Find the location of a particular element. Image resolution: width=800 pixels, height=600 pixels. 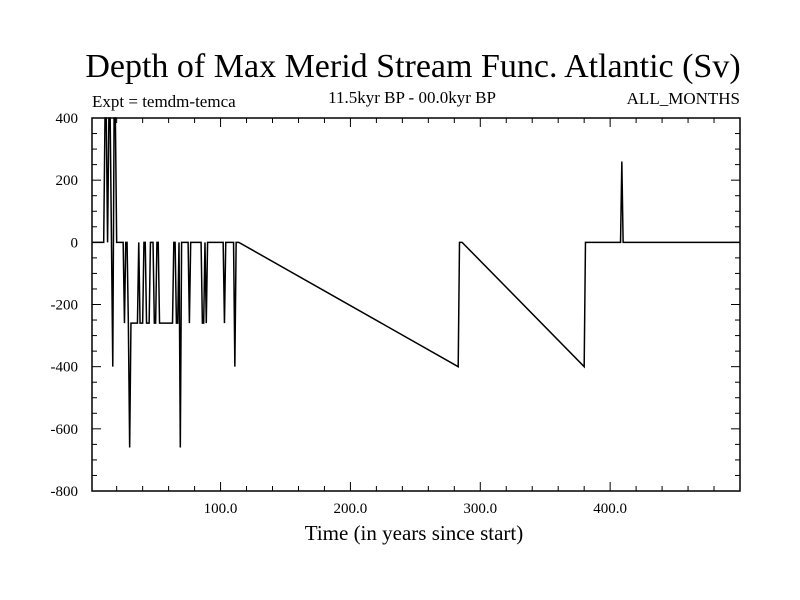

x-axis-tick-labels: 100.0 200.0 300.0 400.0 is located at coordinates (415, 509).